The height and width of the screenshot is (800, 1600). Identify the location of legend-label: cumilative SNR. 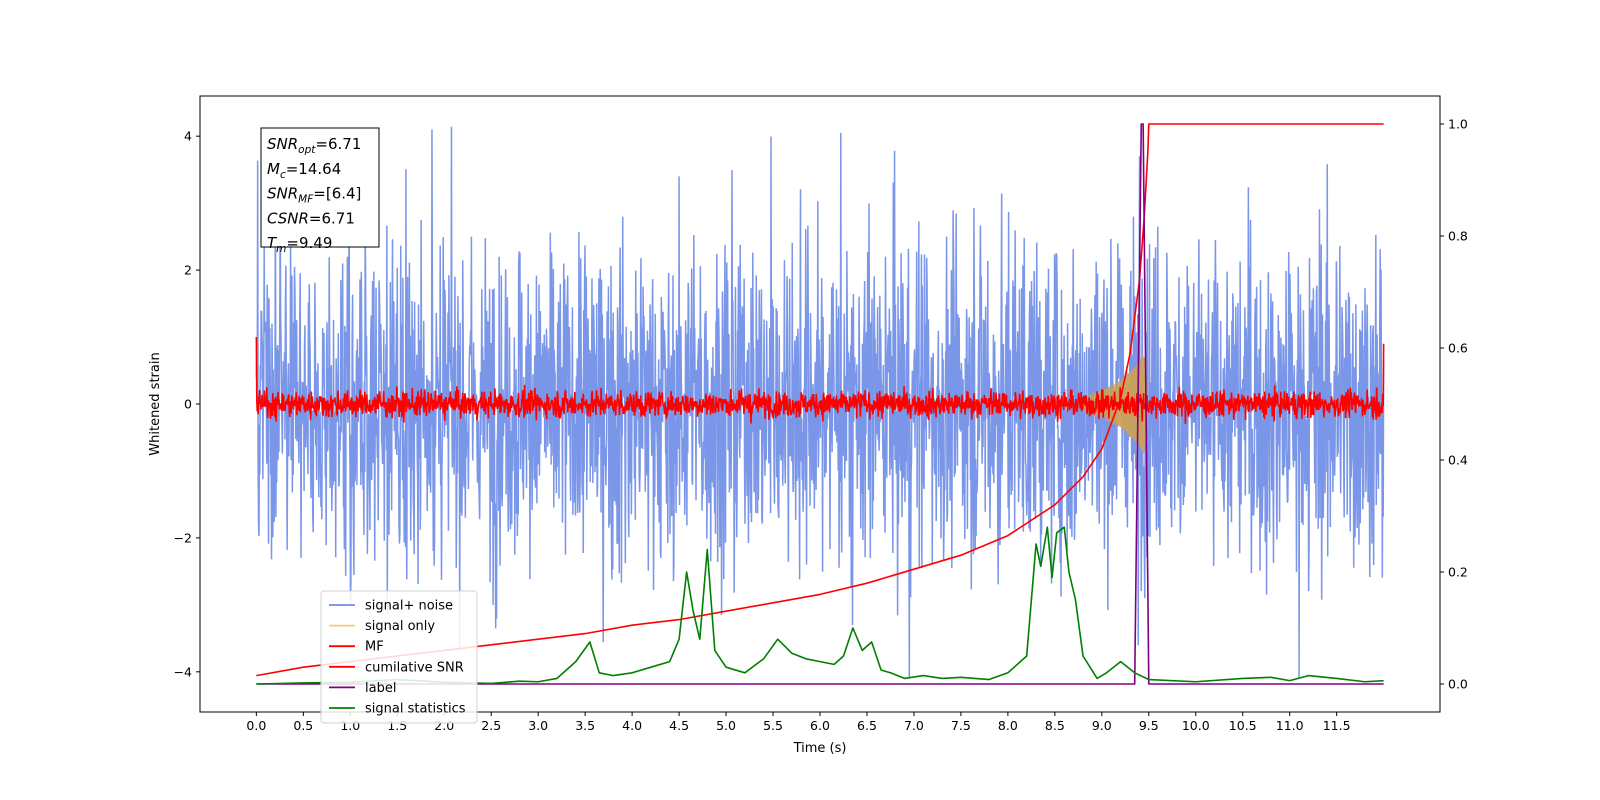
(414, 667).